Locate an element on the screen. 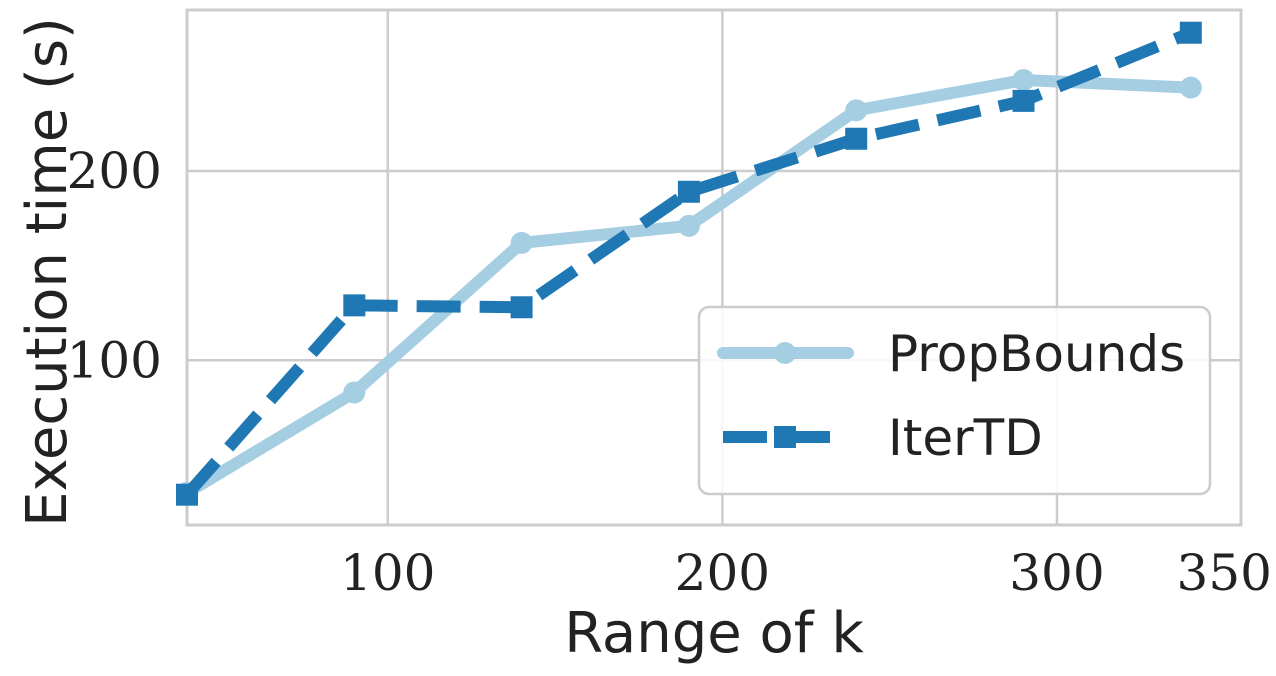  y-tick-label: 100 is located at coordinates (114, 360).